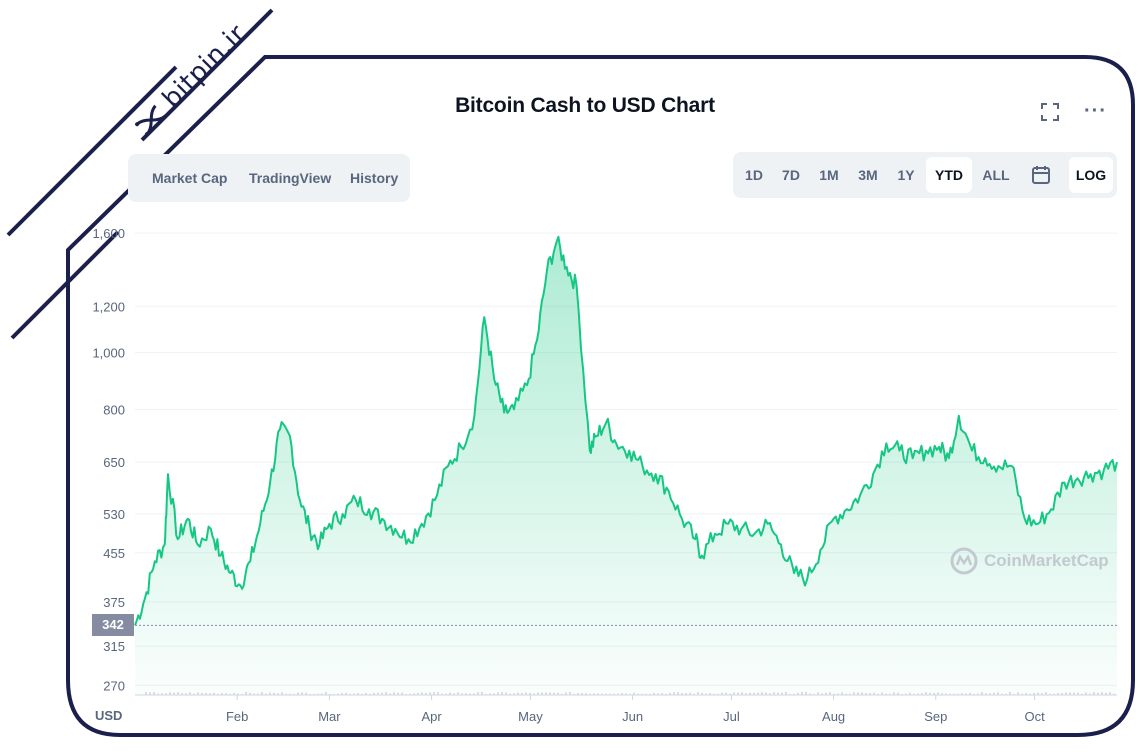  I want to click on tab-history: History, so click(374, 178).